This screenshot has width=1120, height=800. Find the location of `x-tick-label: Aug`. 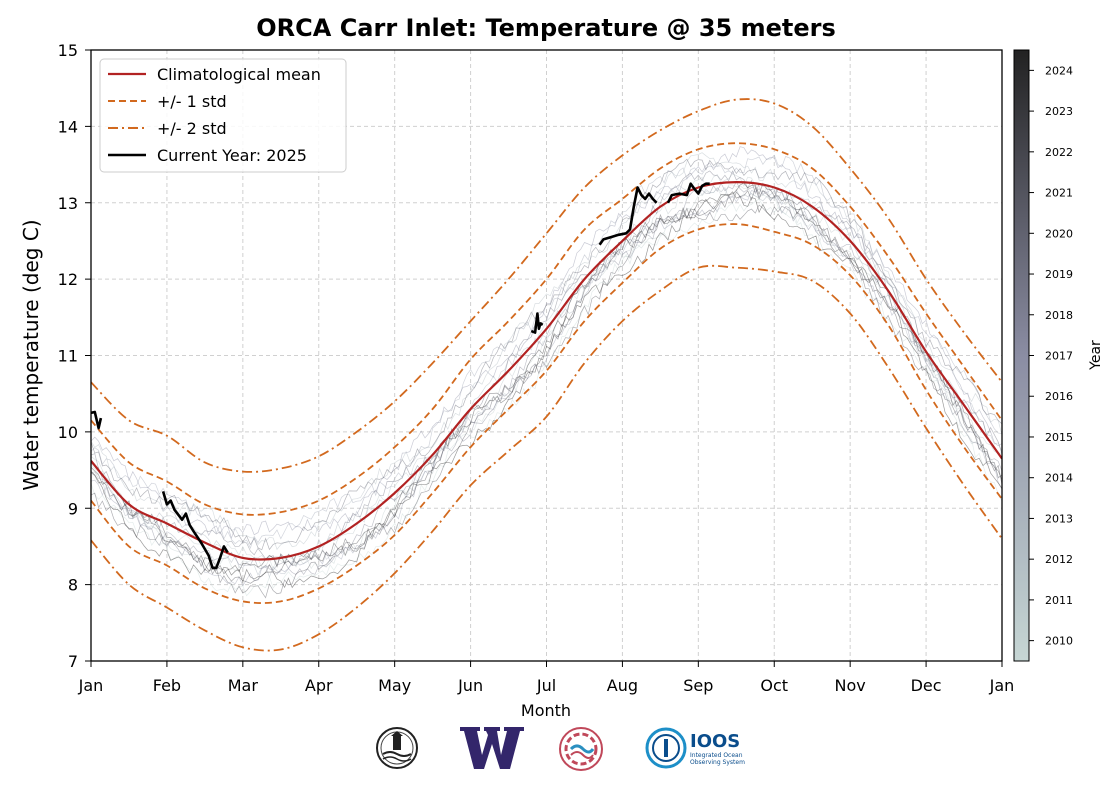

x-tick-label: Aug is located at coordinates (622, 685).